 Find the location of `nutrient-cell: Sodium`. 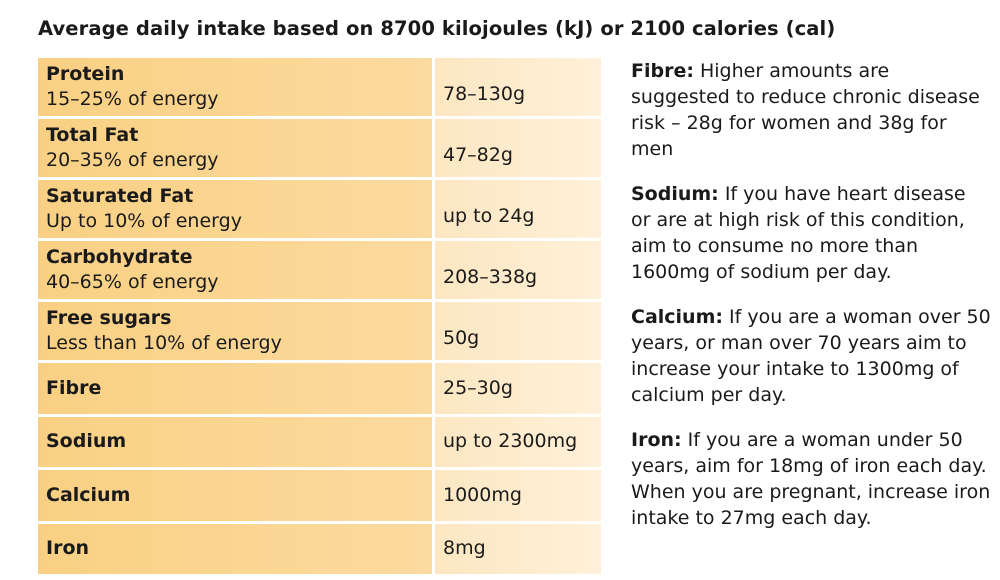

nutrient-cell: Sodium is located at coordinates (236, 441).